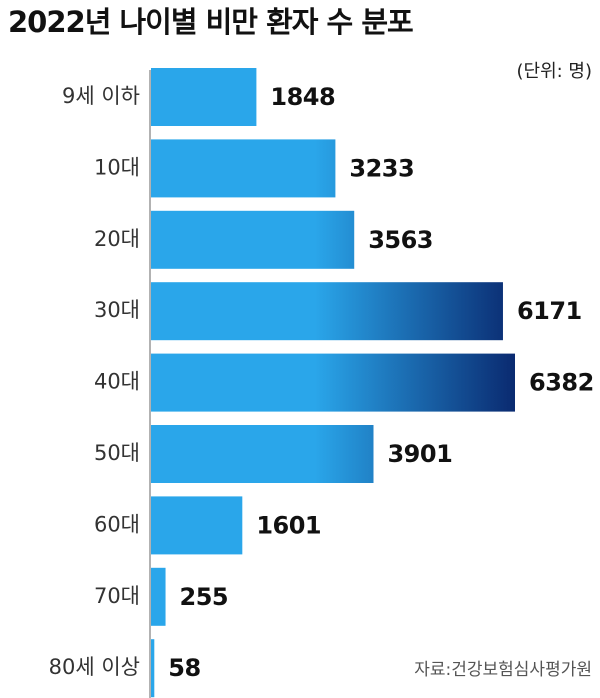 Image resolution: width=600 pixels, height=698 pixels. What do you see at coordinates (210, 22) in the screenshot?
I see `chart-title: 2022년 나이별 비만 환자 수 분포` at bounding box center [210, 22].